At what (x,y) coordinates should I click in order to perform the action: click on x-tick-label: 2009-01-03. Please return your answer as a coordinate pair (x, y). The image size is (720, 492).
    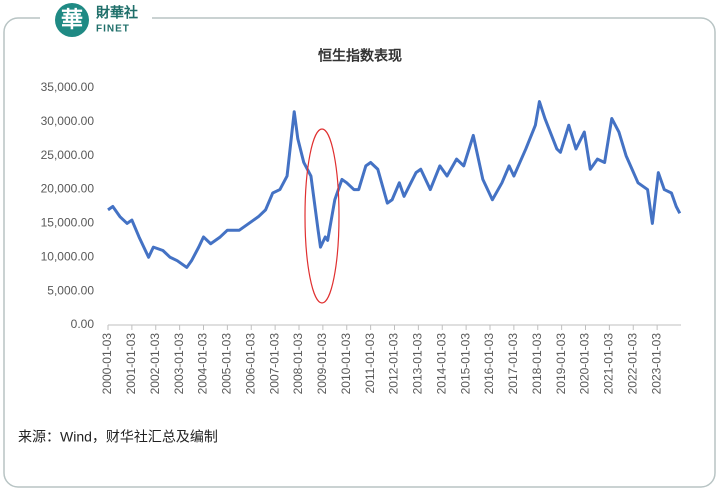
    Looking at the image, I should click on (322, 364).